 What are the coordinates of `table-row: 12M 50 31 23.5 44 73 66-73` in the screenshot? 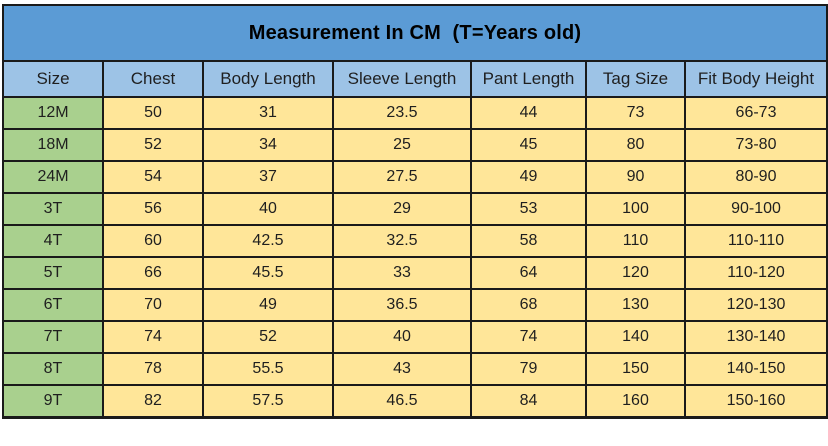 It's located at (415, 113).